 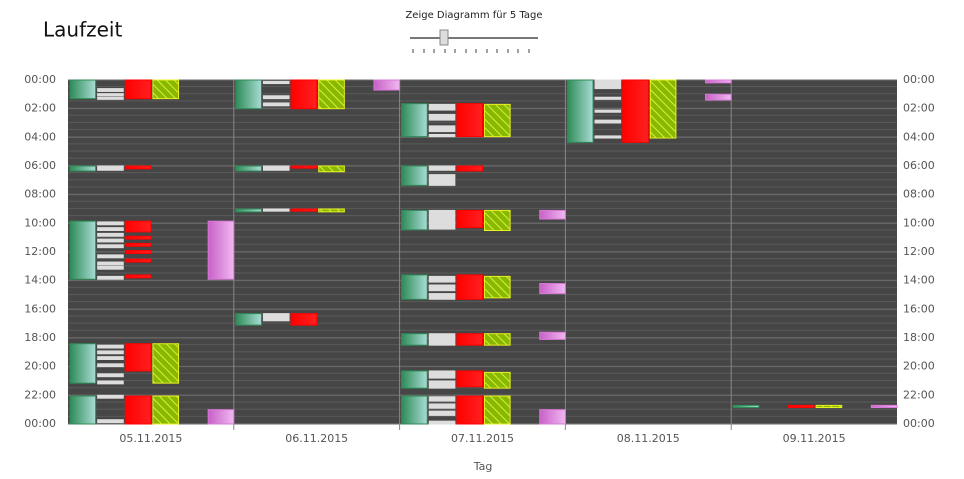 I want to click on y-tick-label: 02:00, so click(x=40, y=108).